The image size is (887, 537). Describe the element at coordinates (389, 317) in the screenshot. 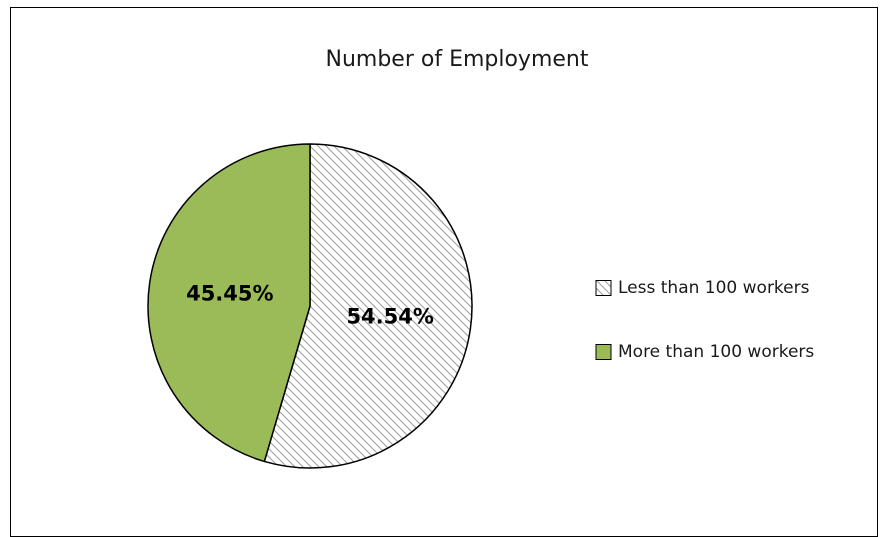

I see `data-label-less-than-100-workers: 54.54%` at that location.